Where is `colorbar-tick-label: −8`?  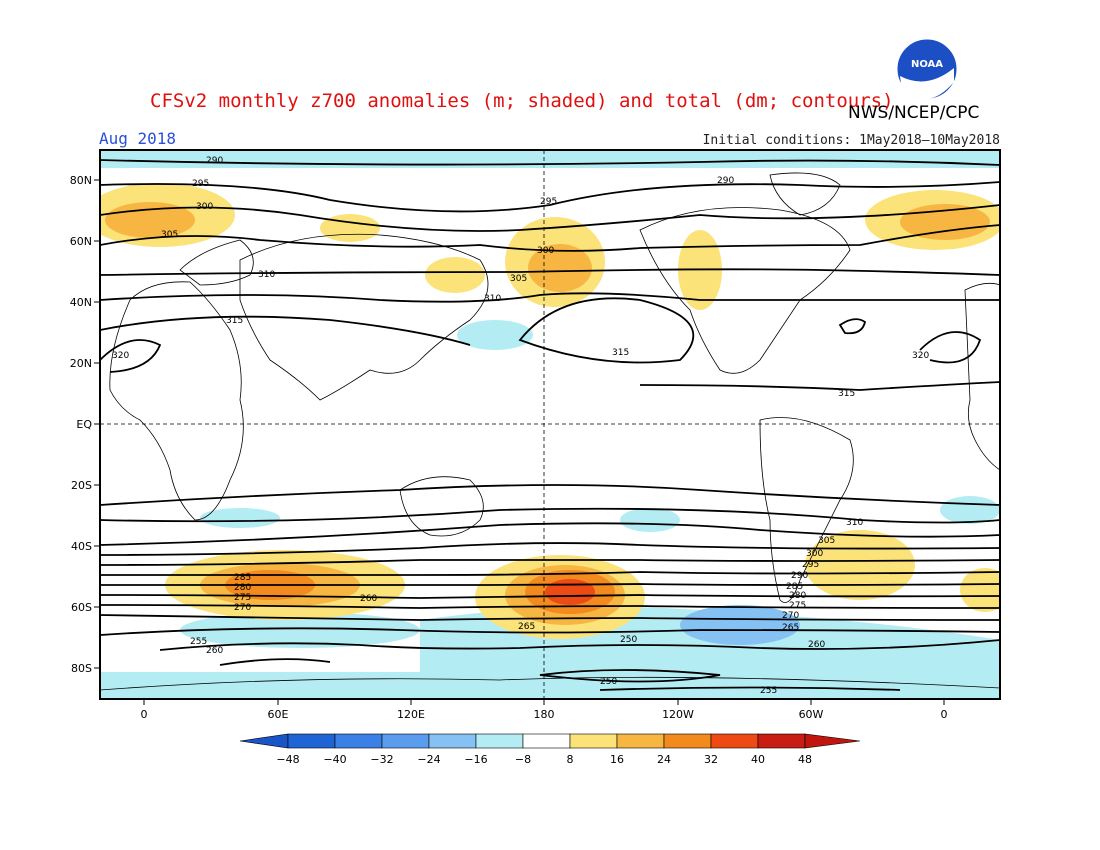 colorbar-tick-label: −8 is located at coordinates (523, 759).